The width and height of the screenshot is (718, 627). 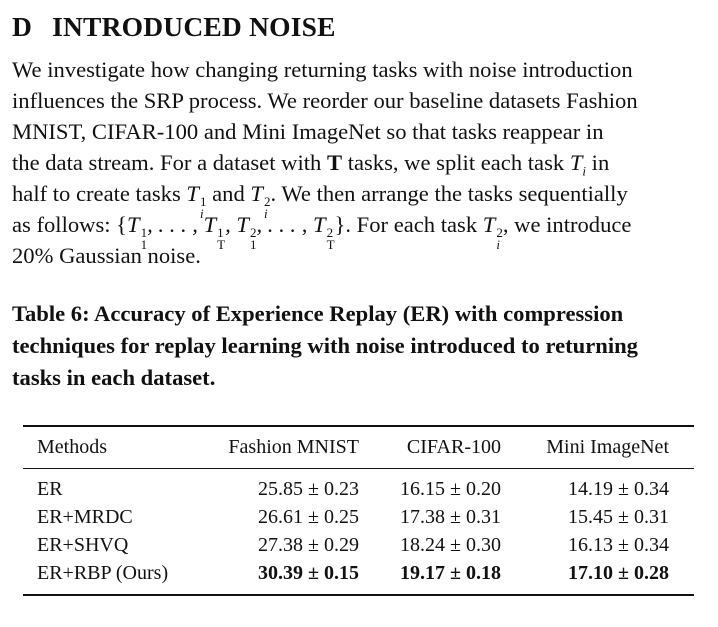 I want to click on row-fashion-mnist: 27.38 ± 0.29, so click(x=308, y=545).